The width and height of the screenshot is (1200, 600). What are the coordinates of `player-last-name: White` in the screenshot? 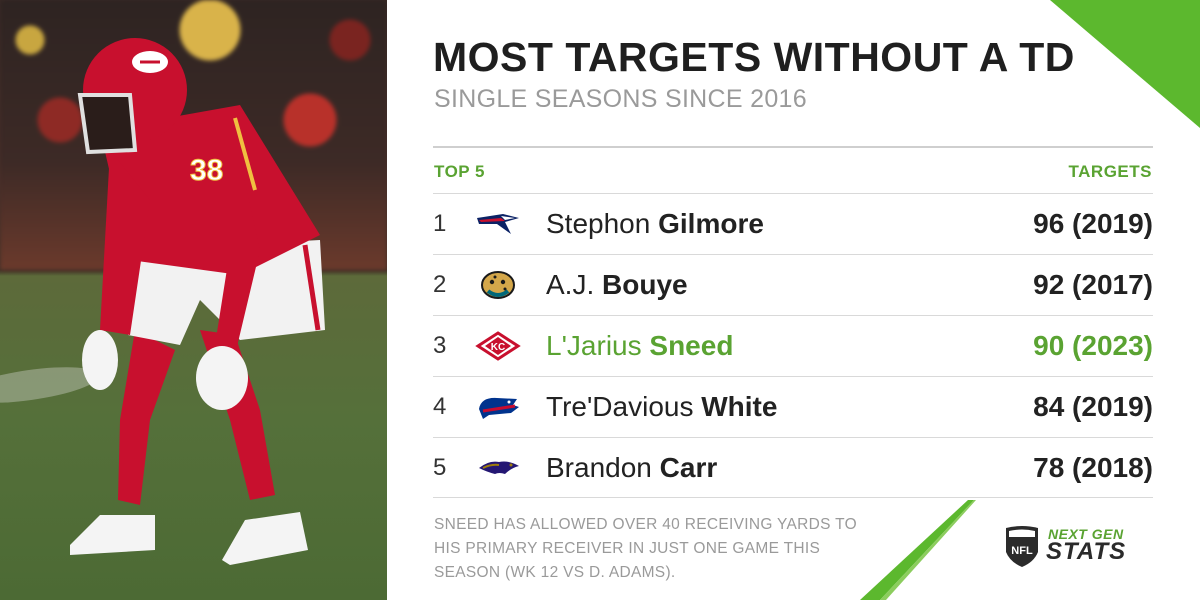 It's located at (739, 406).